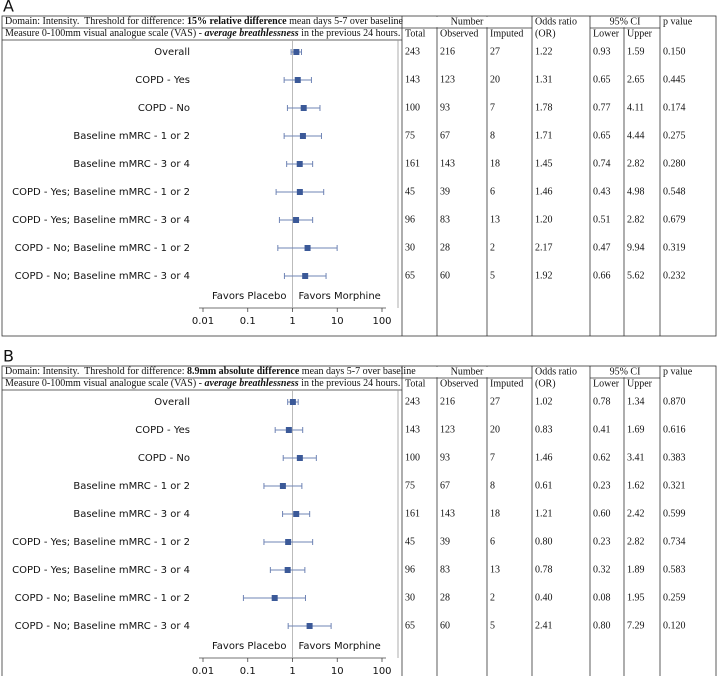 Image resolution: width=718 pixels, height=676 pixels. I want to click on table-cell: 0.65, so click(602, 135).